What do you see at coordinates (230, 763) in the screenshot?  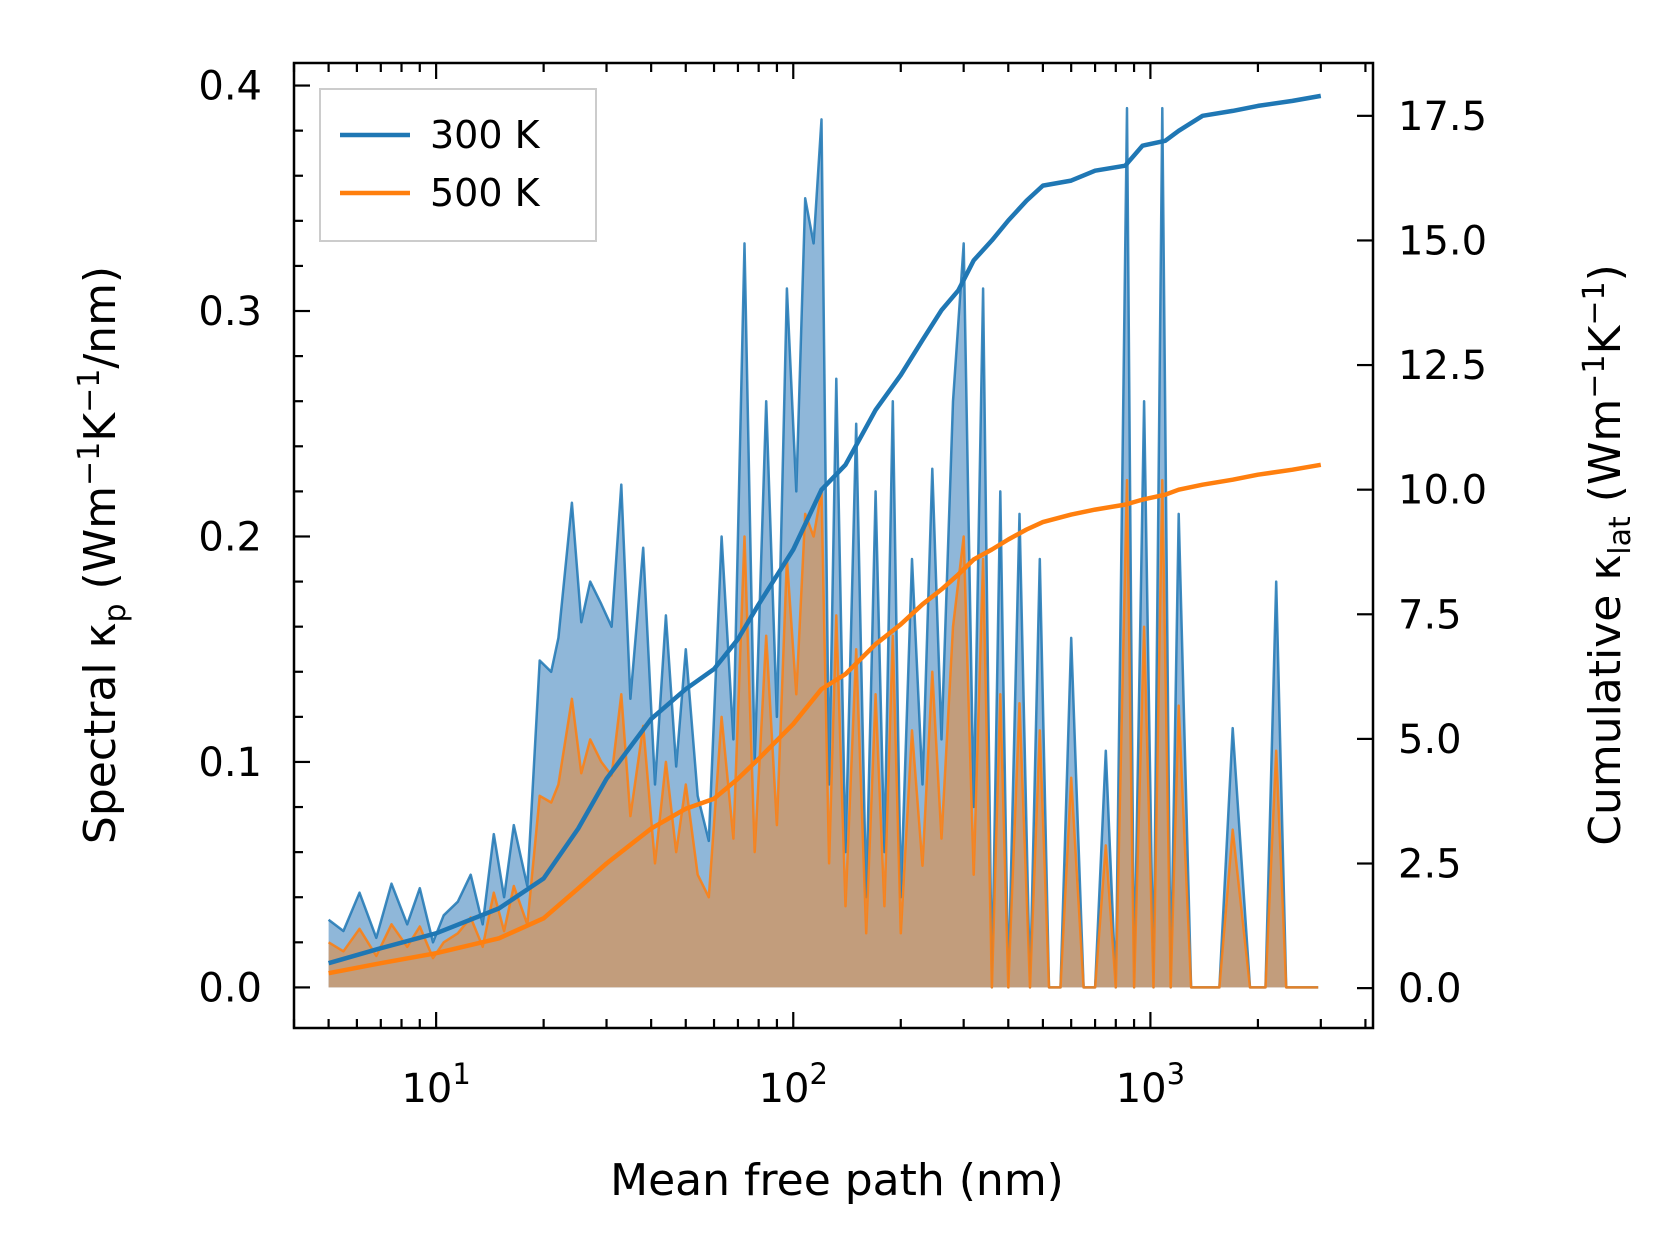 I see `y-left-tick-label: 0.1` at bounding box center [230, 763].